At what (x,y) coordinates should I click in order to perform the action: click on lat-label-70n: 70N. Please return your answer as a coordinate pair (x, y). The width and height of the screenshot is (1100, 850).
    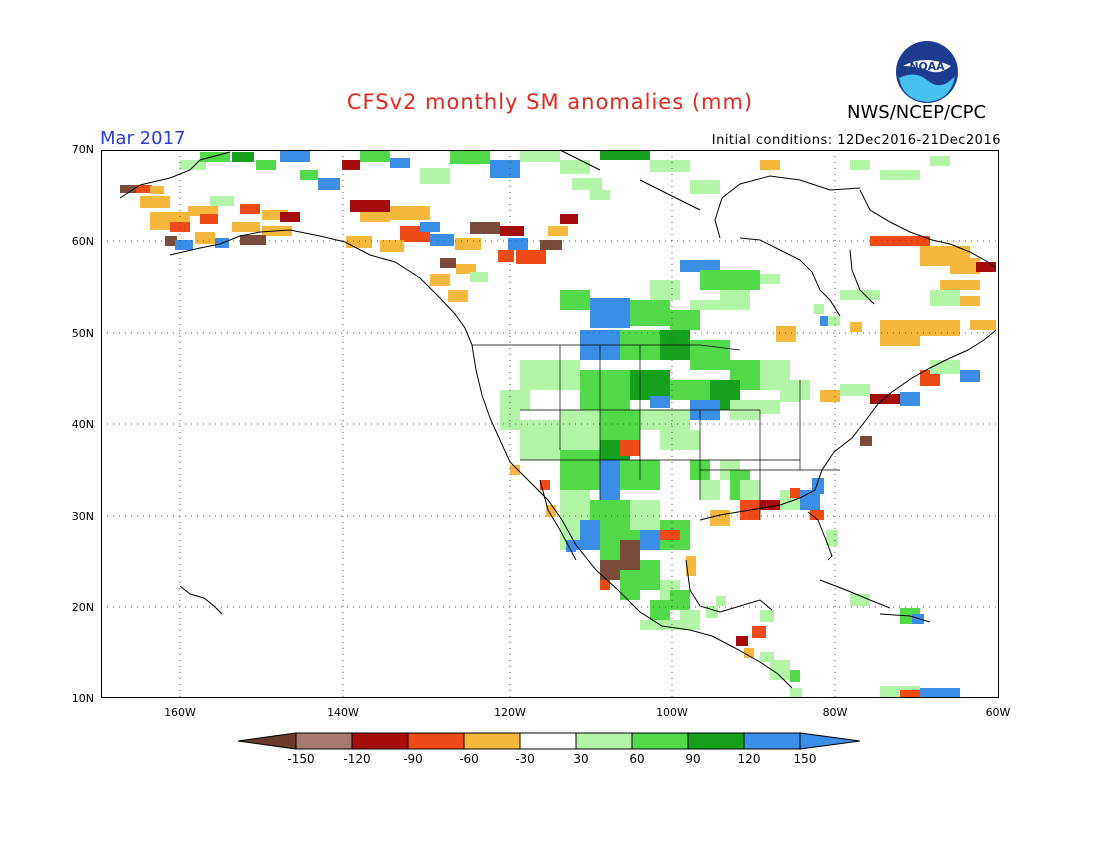
    Looking at the image, I should click on (82, 149).